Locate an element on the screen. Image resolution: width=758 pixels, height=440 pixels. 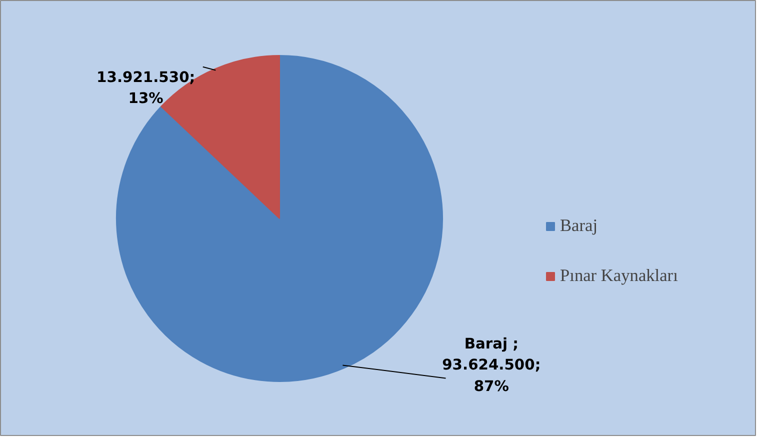
data-label: 13.921.530; 13% is located at coordinates (146, 88).